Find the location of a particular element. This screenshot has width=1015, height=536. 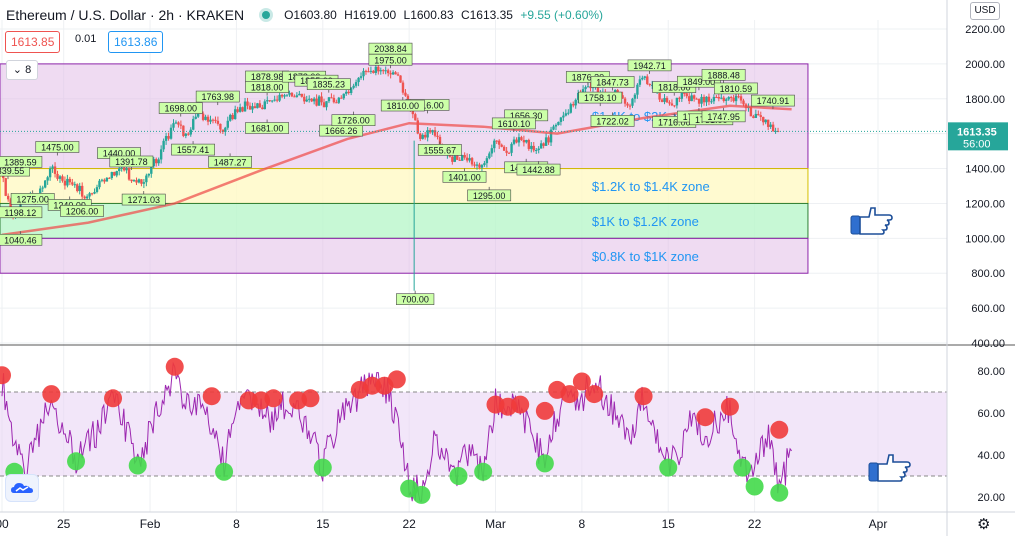

hand-fingers is located at coordinates (894, 468).